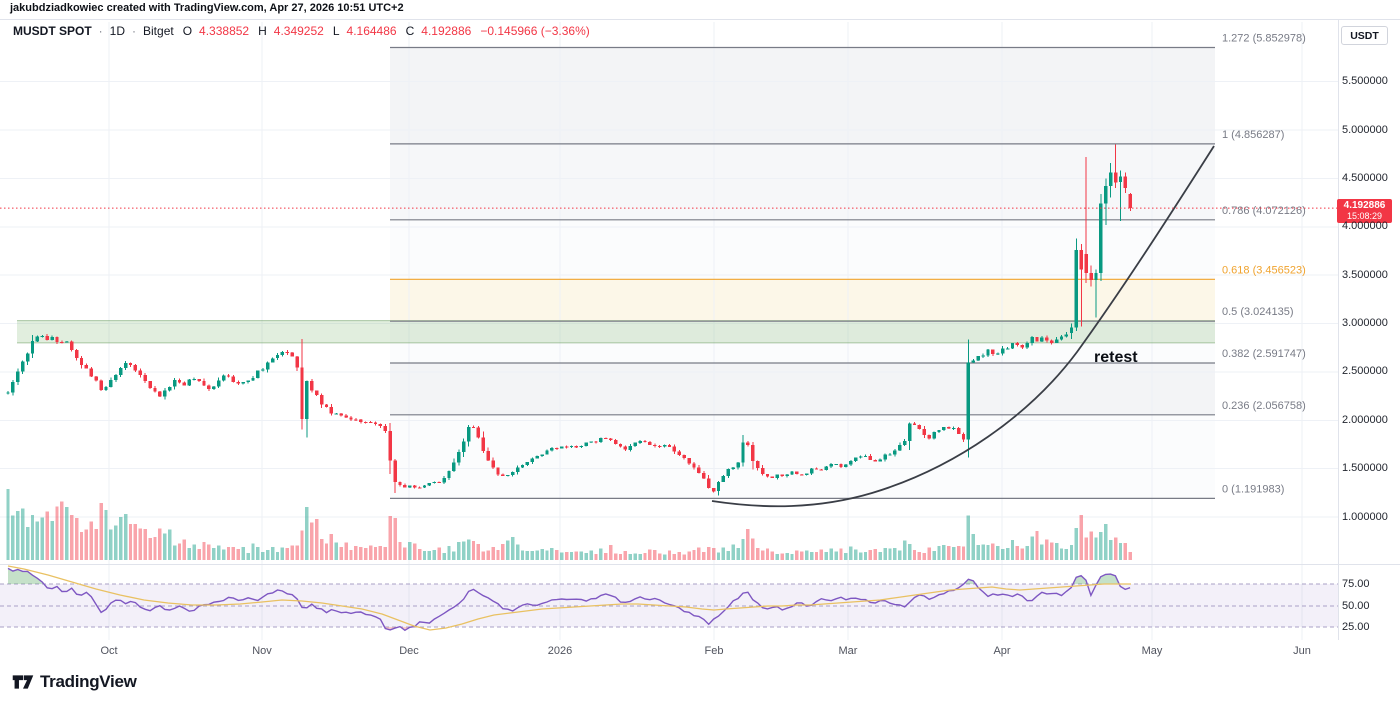  Describe the element at coordinates (1253, 489) in the screenshot. I see `fib-level-label: 0 (1.191983)` at that location.